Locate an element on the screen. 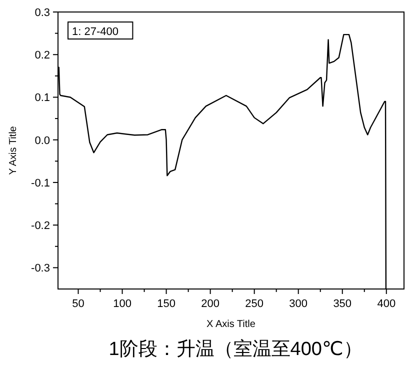 The height and width of the screenshot is (365, 411). x-tick-label: 50 is located at coordinates (78, 304).